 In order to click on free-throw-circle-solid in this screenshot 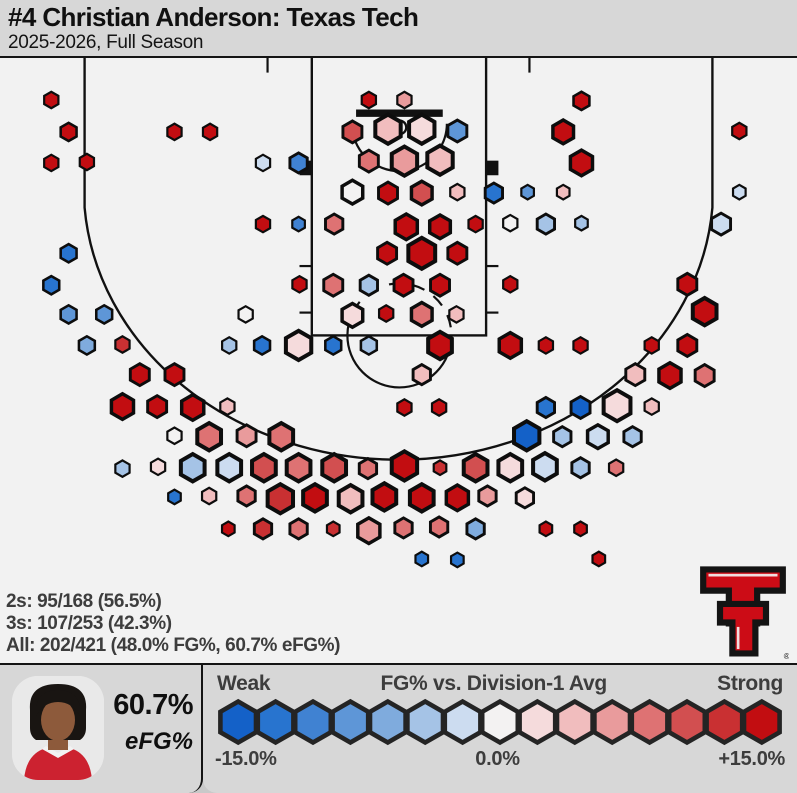, I will do `click(399, 362)`.